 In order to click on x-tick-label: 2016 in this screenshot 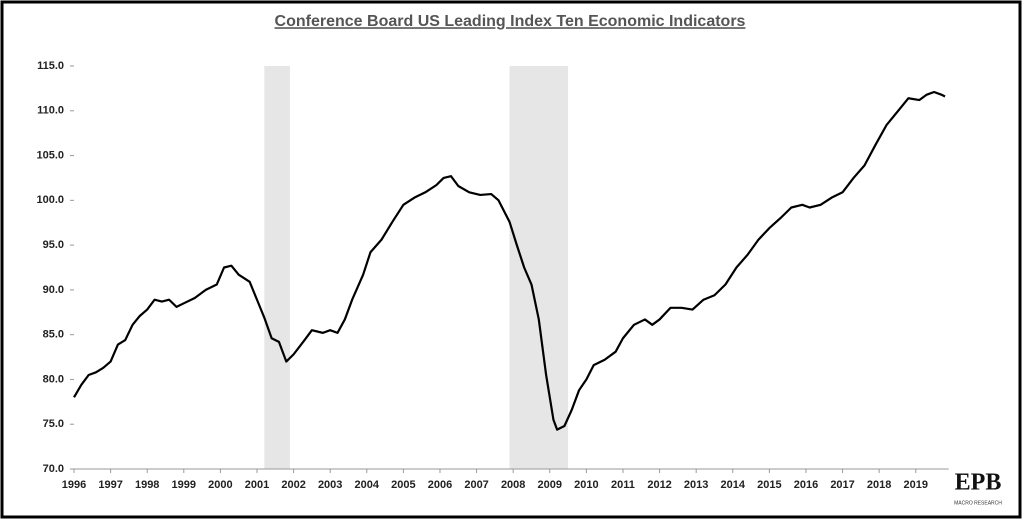, I will do `click(806, 485)`.